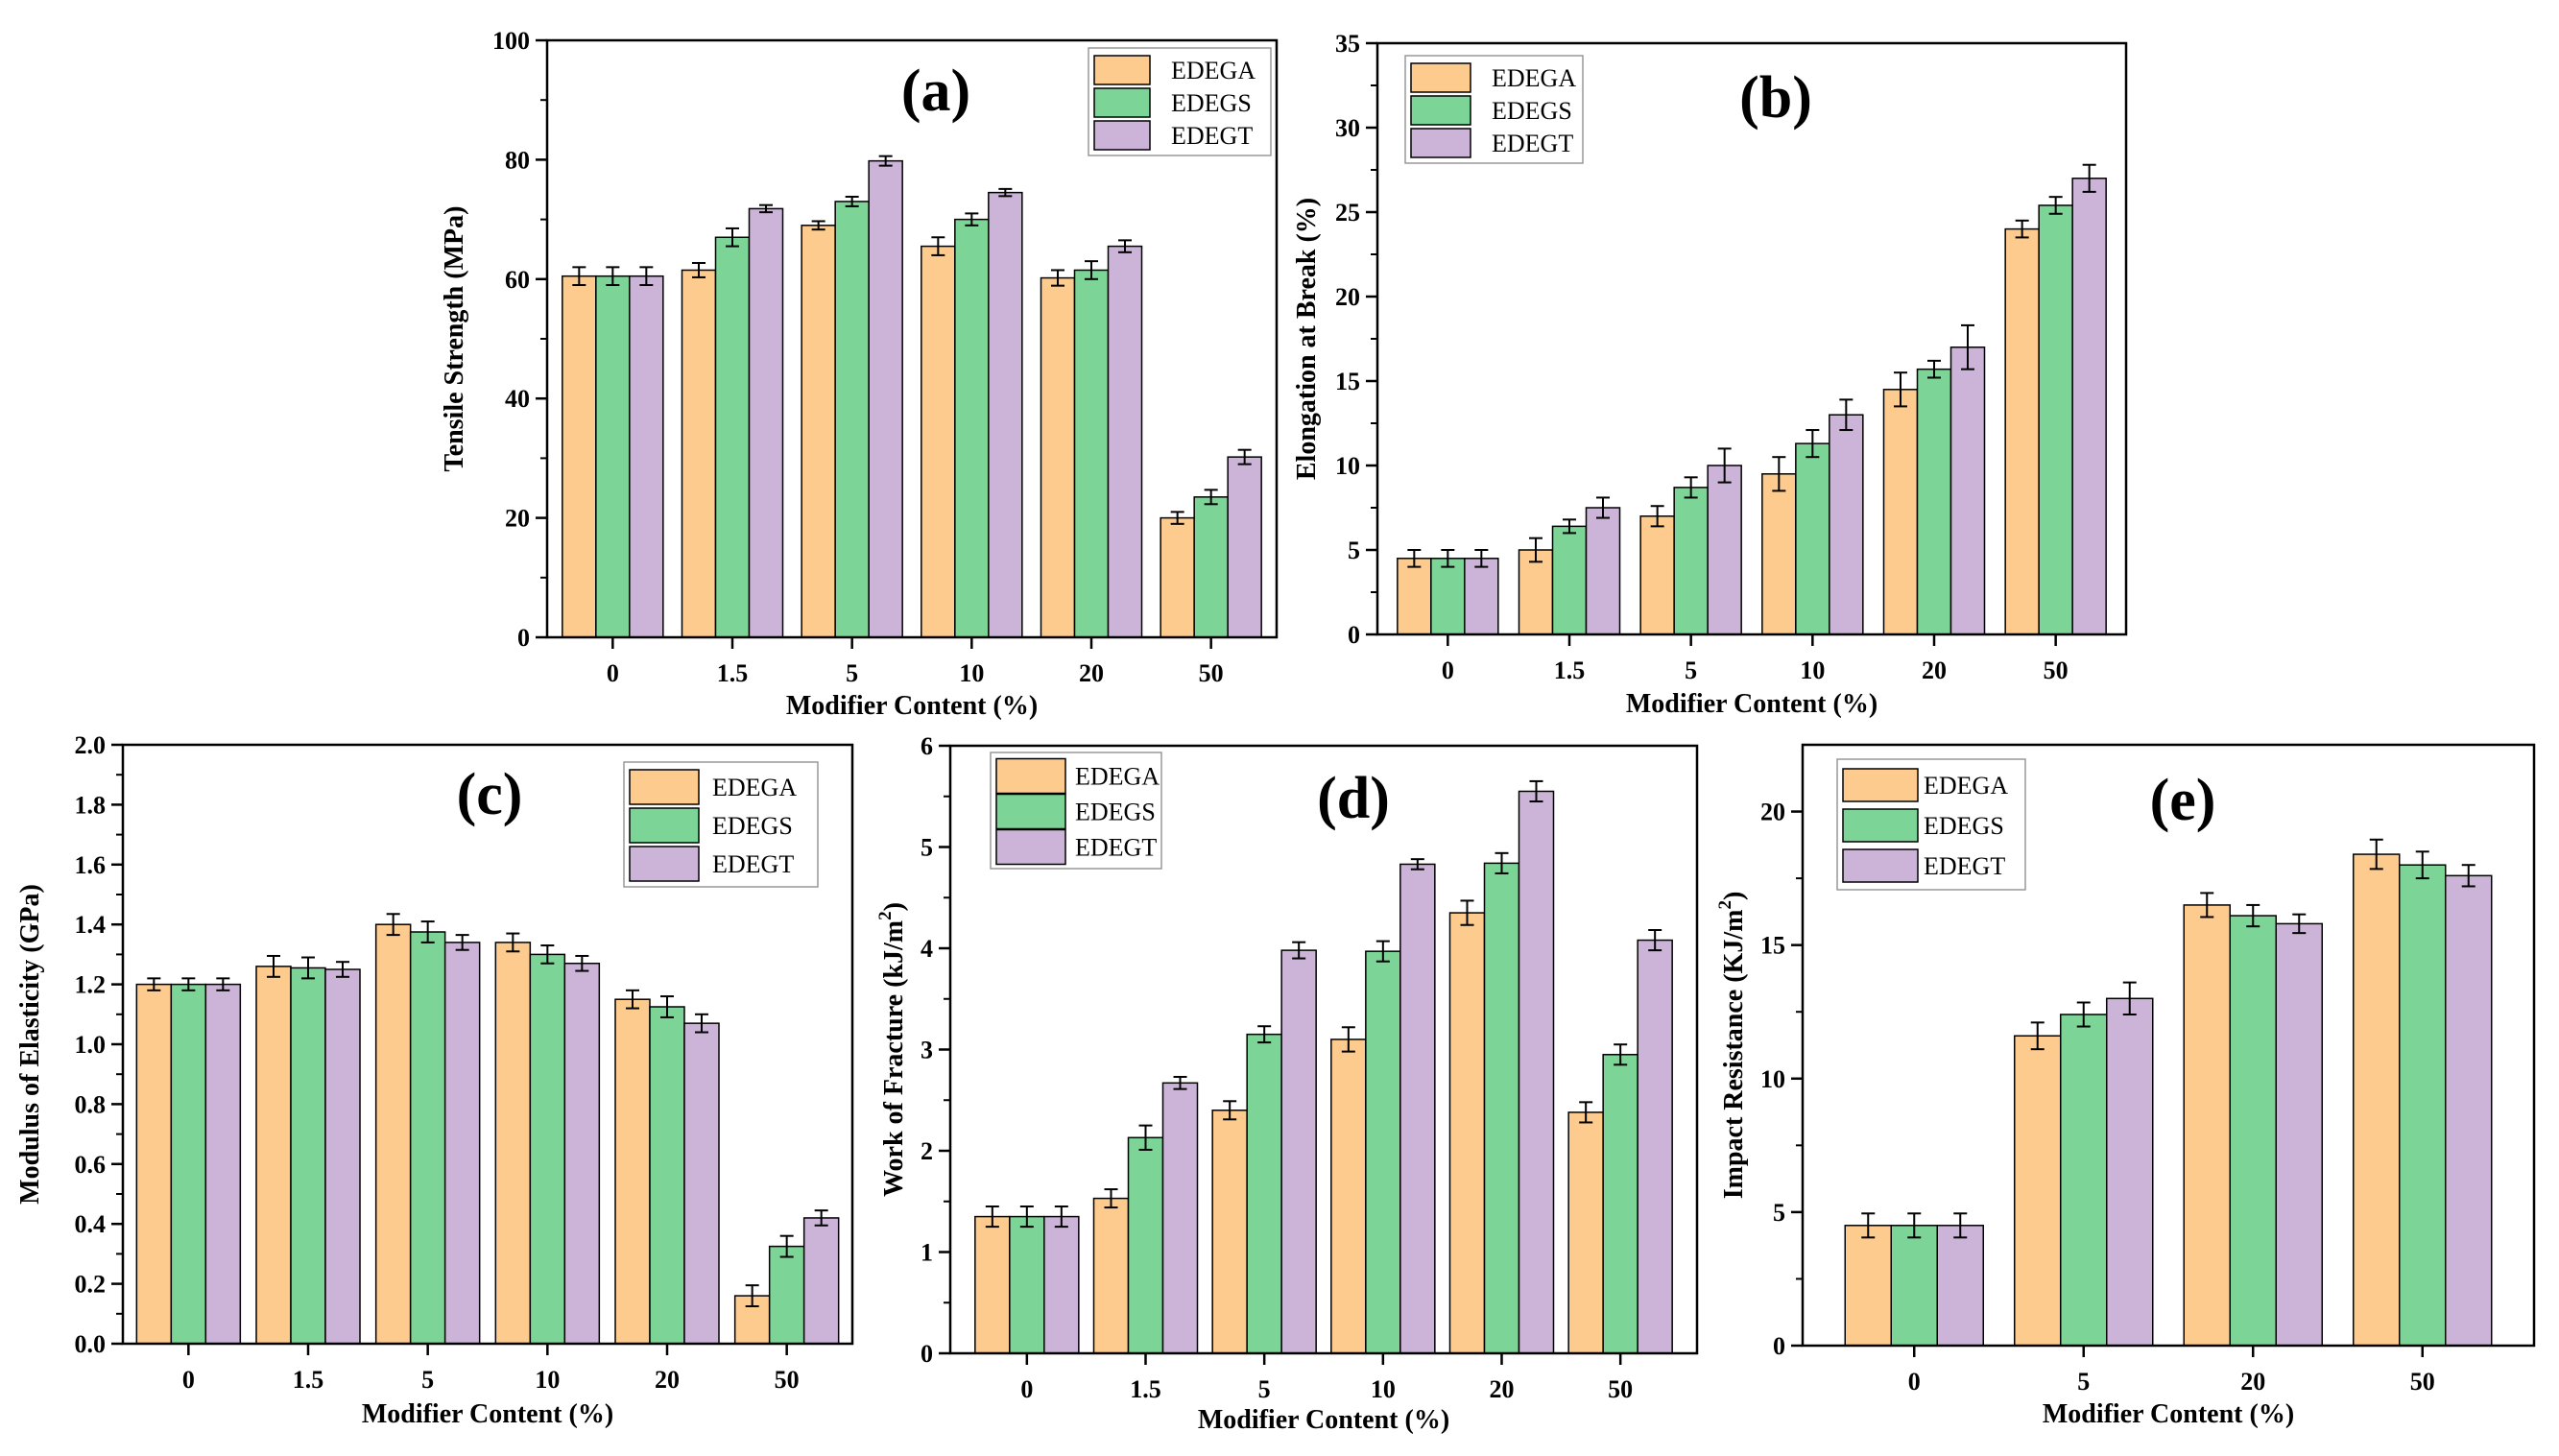 This screenshot has height=1456, width=2559. What do you see at coordinates (752, 826) in the screenshot?
I see `legend-label-c-edegs: EDEGS` at bounding box center [752, 826].